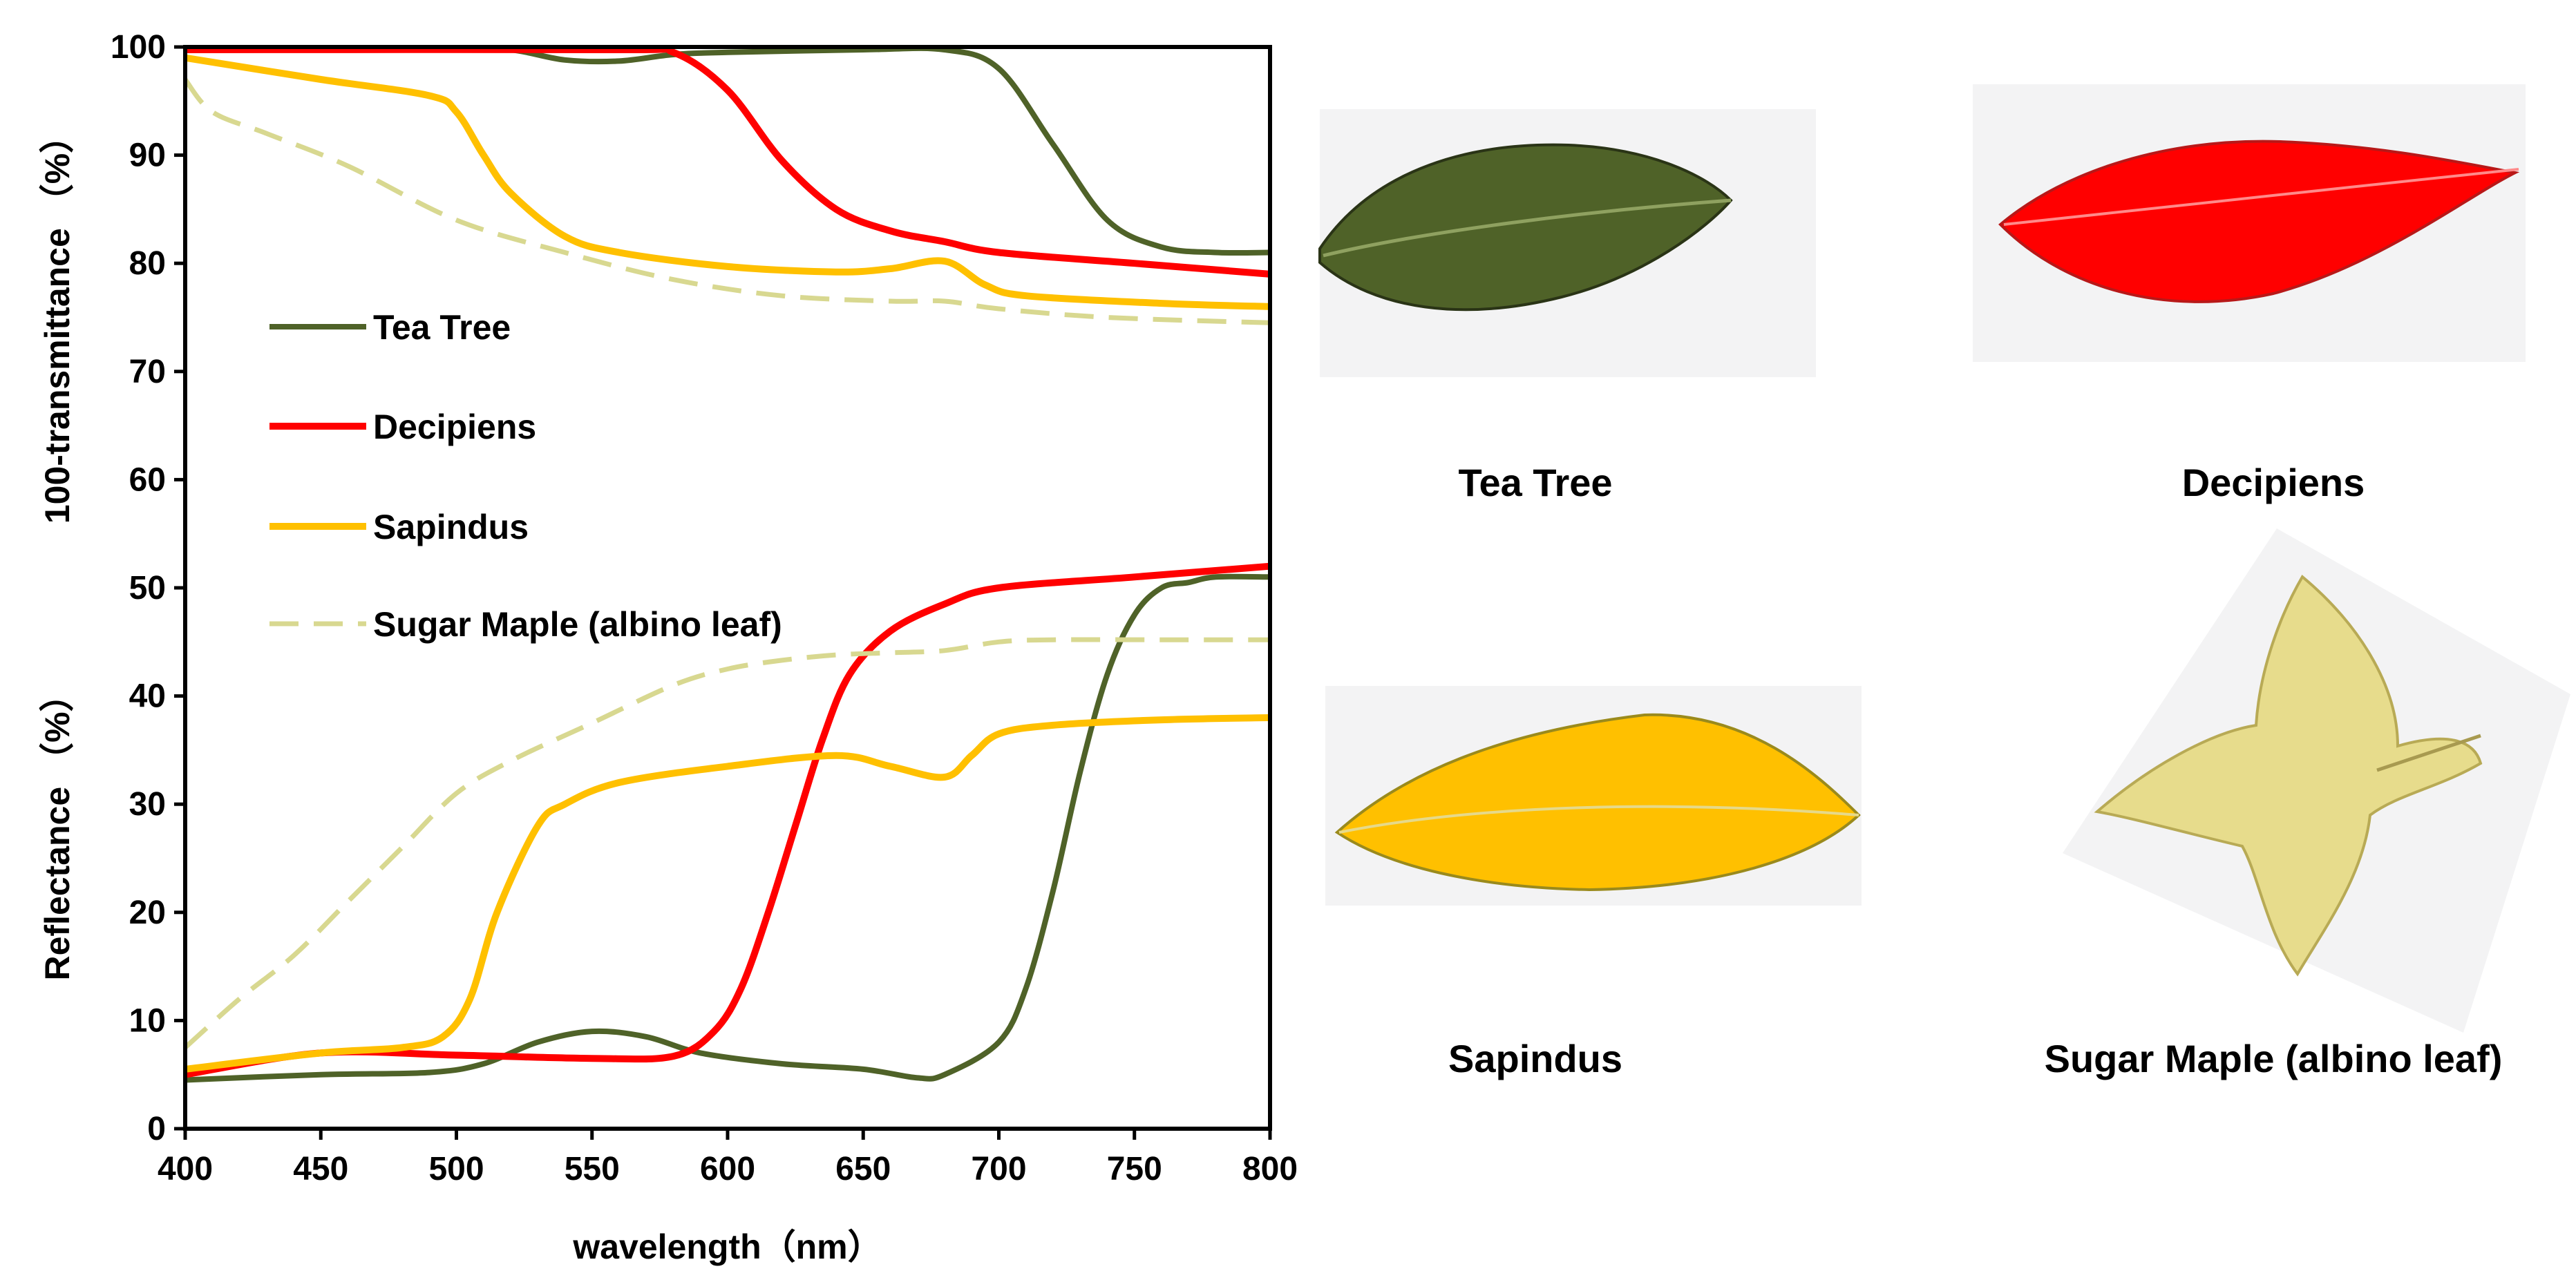 The width and height of the screenshot is (2576, 1271). What do you see at coordinates (1535, 482) in the screenshot?
I see `caption-tea-tree: Tea Tree` at bounding box center [1535, 482].